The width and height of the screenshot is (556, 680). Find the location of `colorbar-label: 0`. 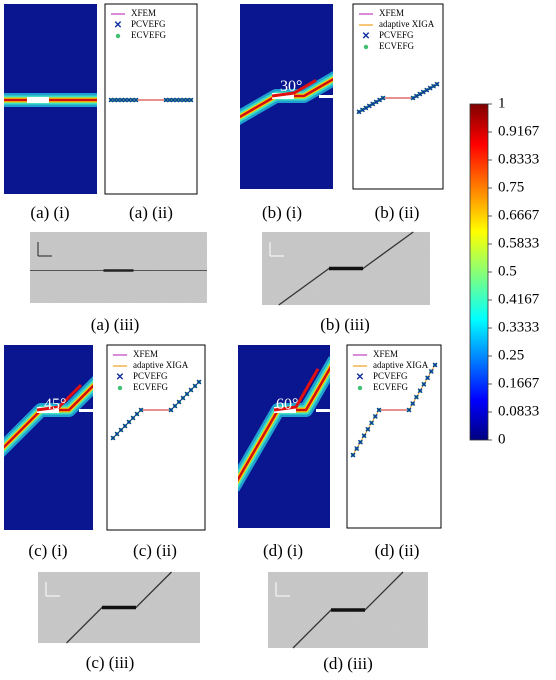

colorbar-label: 0 is located at coordinates (502, 439).